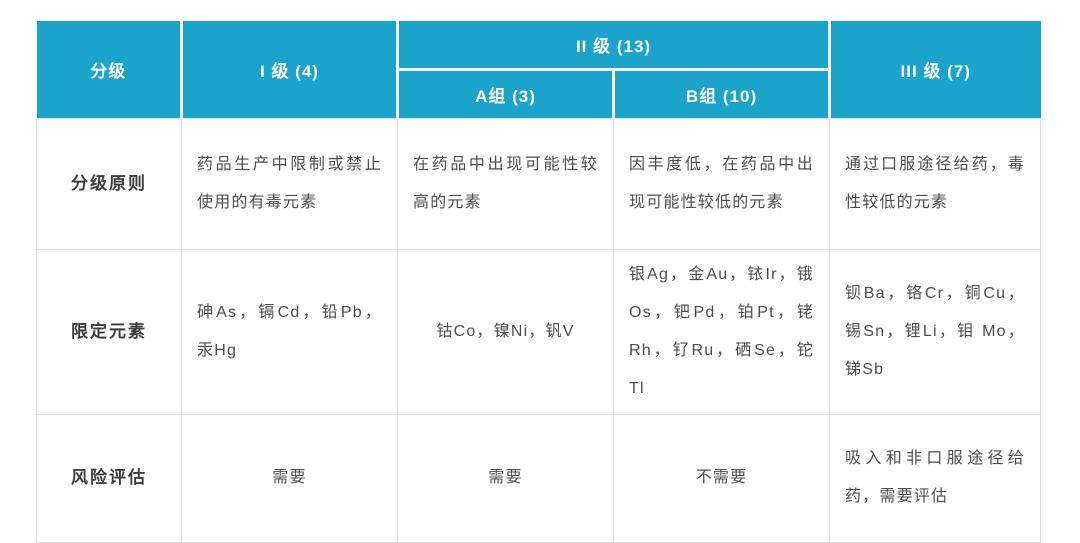  Describe the element at coordinates (721, 478) in the screenshot. I see `cell-risk-group-b: 不需要` at that location.